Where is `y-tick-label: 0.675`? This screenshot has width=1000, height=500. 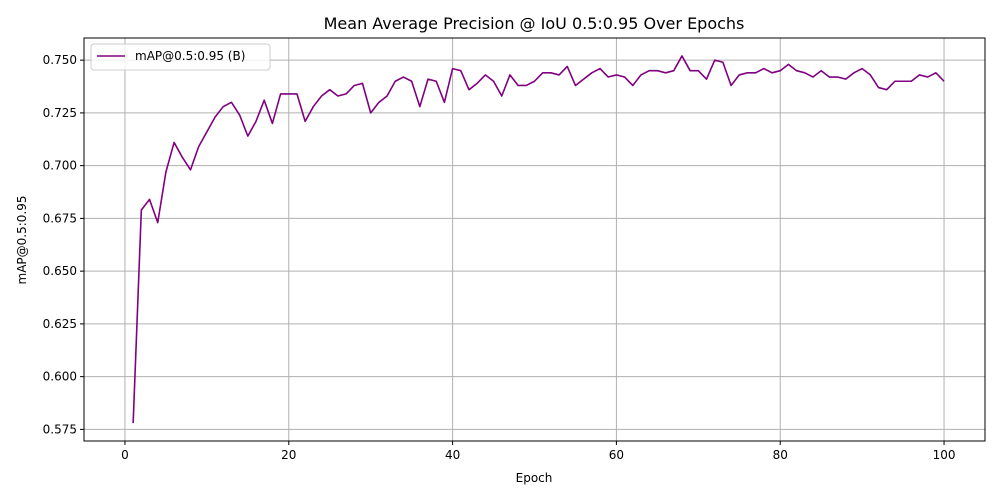
y-tick-label: 0.675 is located at coordinates (60, 218).